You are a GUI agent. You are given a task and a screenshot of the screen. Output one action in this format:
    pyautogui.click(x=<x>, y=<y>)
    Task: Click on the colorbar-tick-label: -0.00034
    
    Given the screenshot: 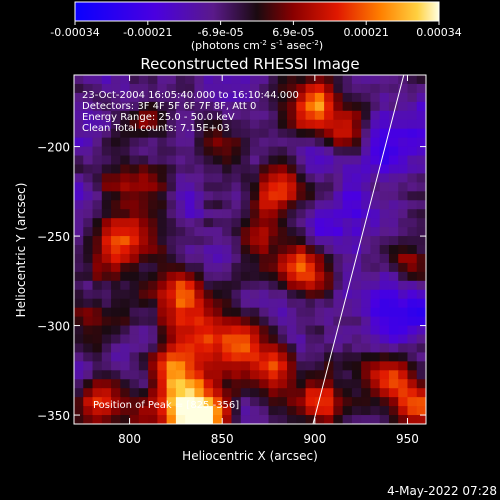 What is the action you would take?
    pyautogui.click(x=74, y=32)
    